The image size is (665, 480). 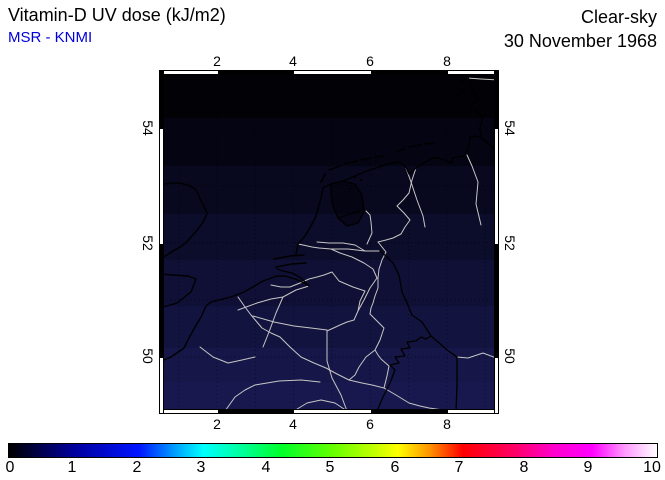 What do you see at coordinates (588, 467) in the screenshot?
I see `colorbar-tick-9: 9` at bounding box center [588, 467].